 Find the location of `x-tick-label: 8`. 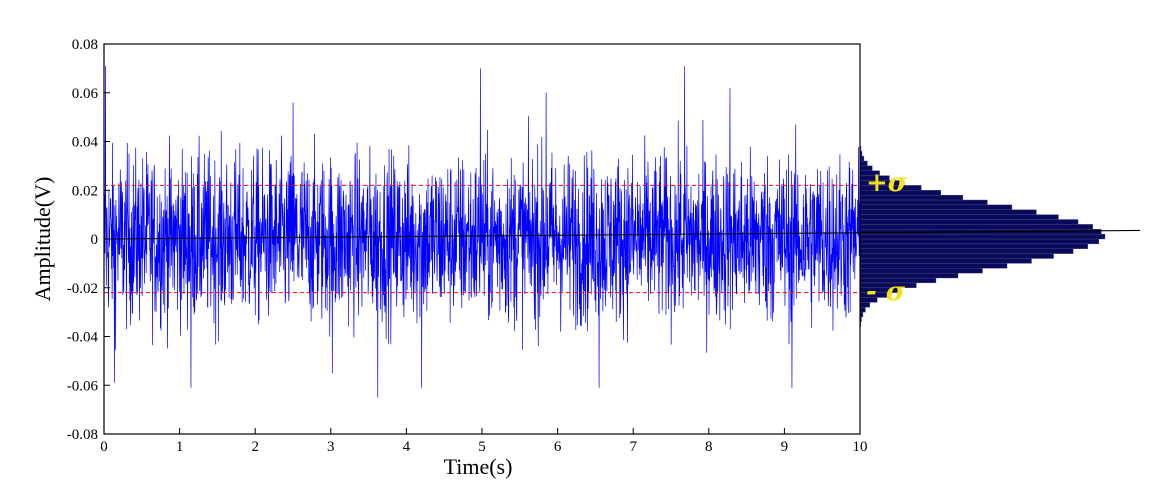

x-tick-label: 8 is located at coordinates (709, 447).